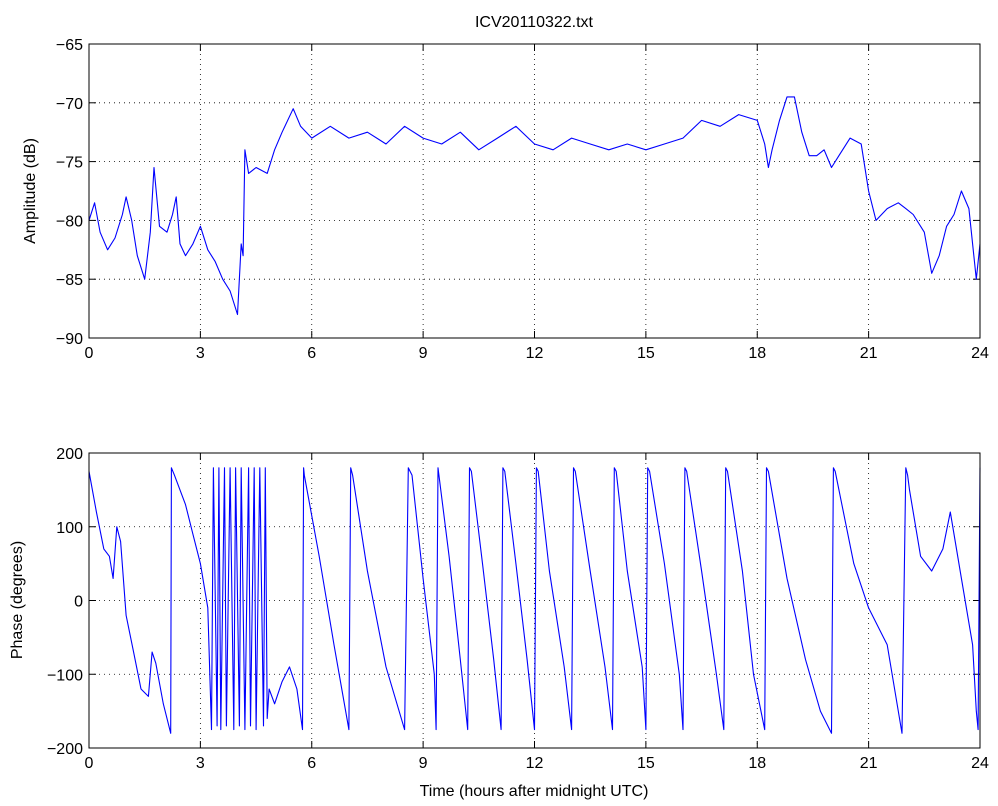 This screenshot has width=998, height=806. Describe the element at coordinates (65, 749) in the screenshot. I see `y-tick-label: −200` at that location.